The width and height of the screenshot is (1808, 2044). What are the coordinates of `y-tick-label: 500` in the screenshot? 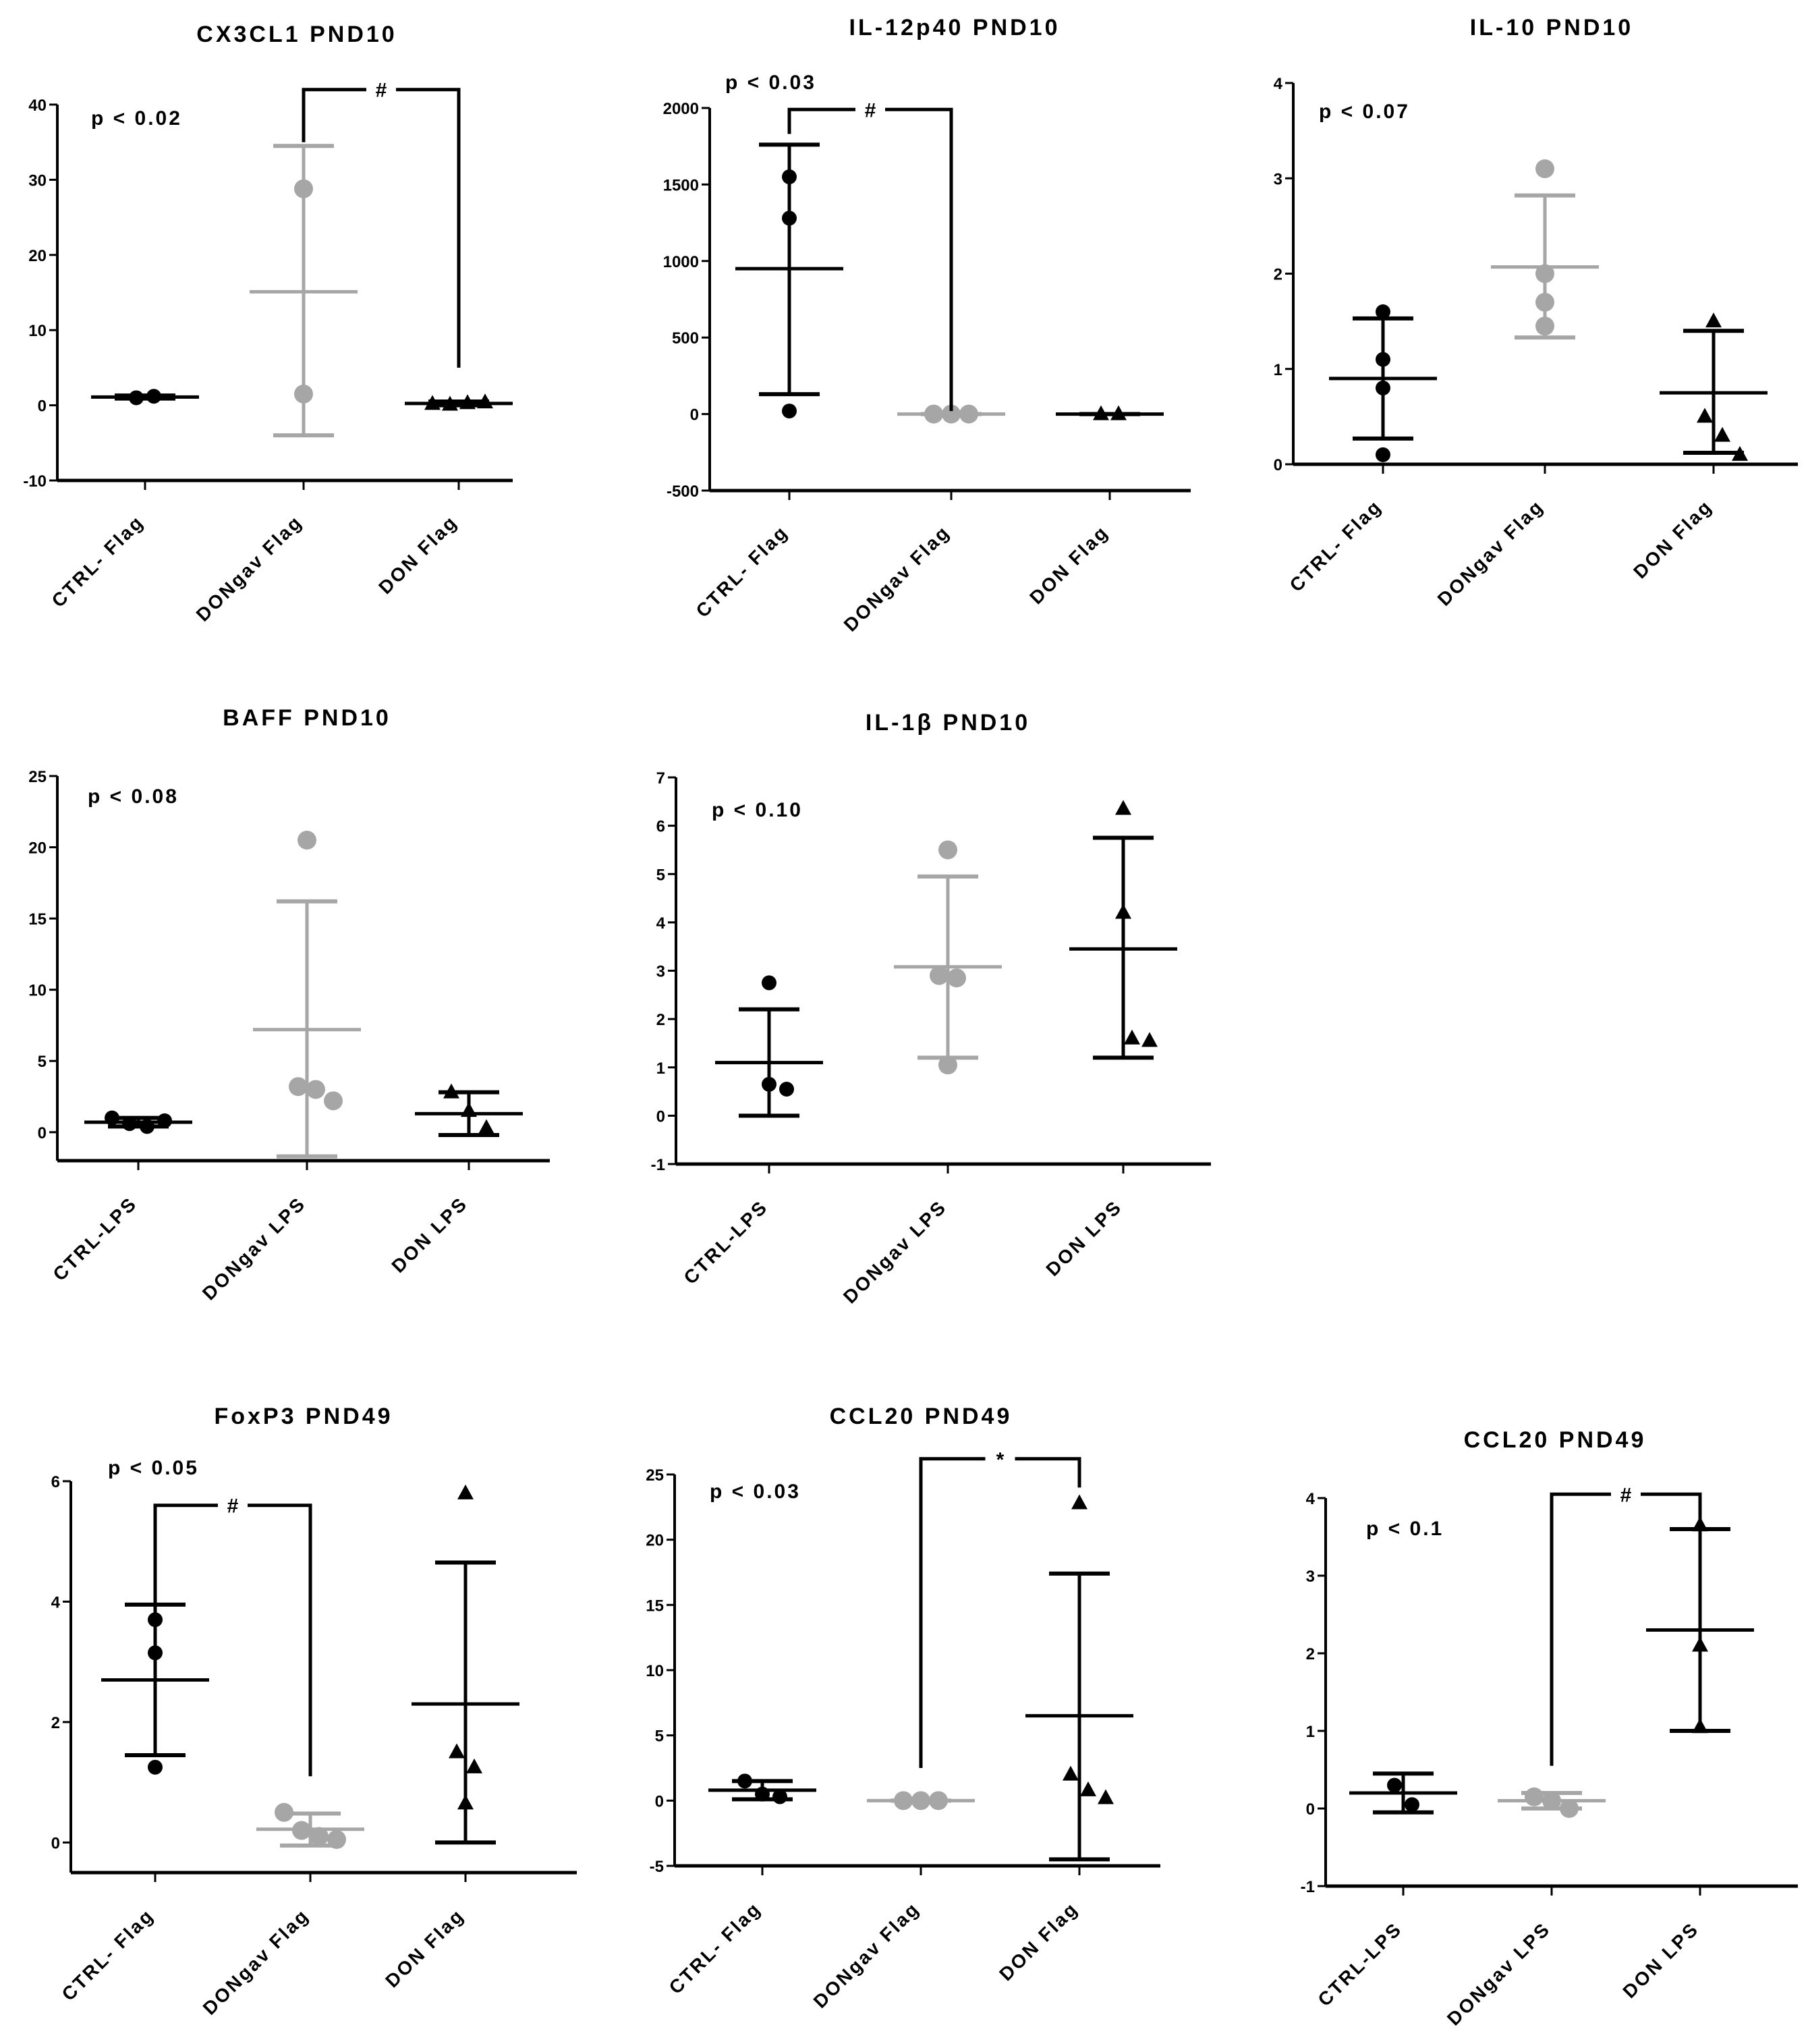 It's located at (685, 339).